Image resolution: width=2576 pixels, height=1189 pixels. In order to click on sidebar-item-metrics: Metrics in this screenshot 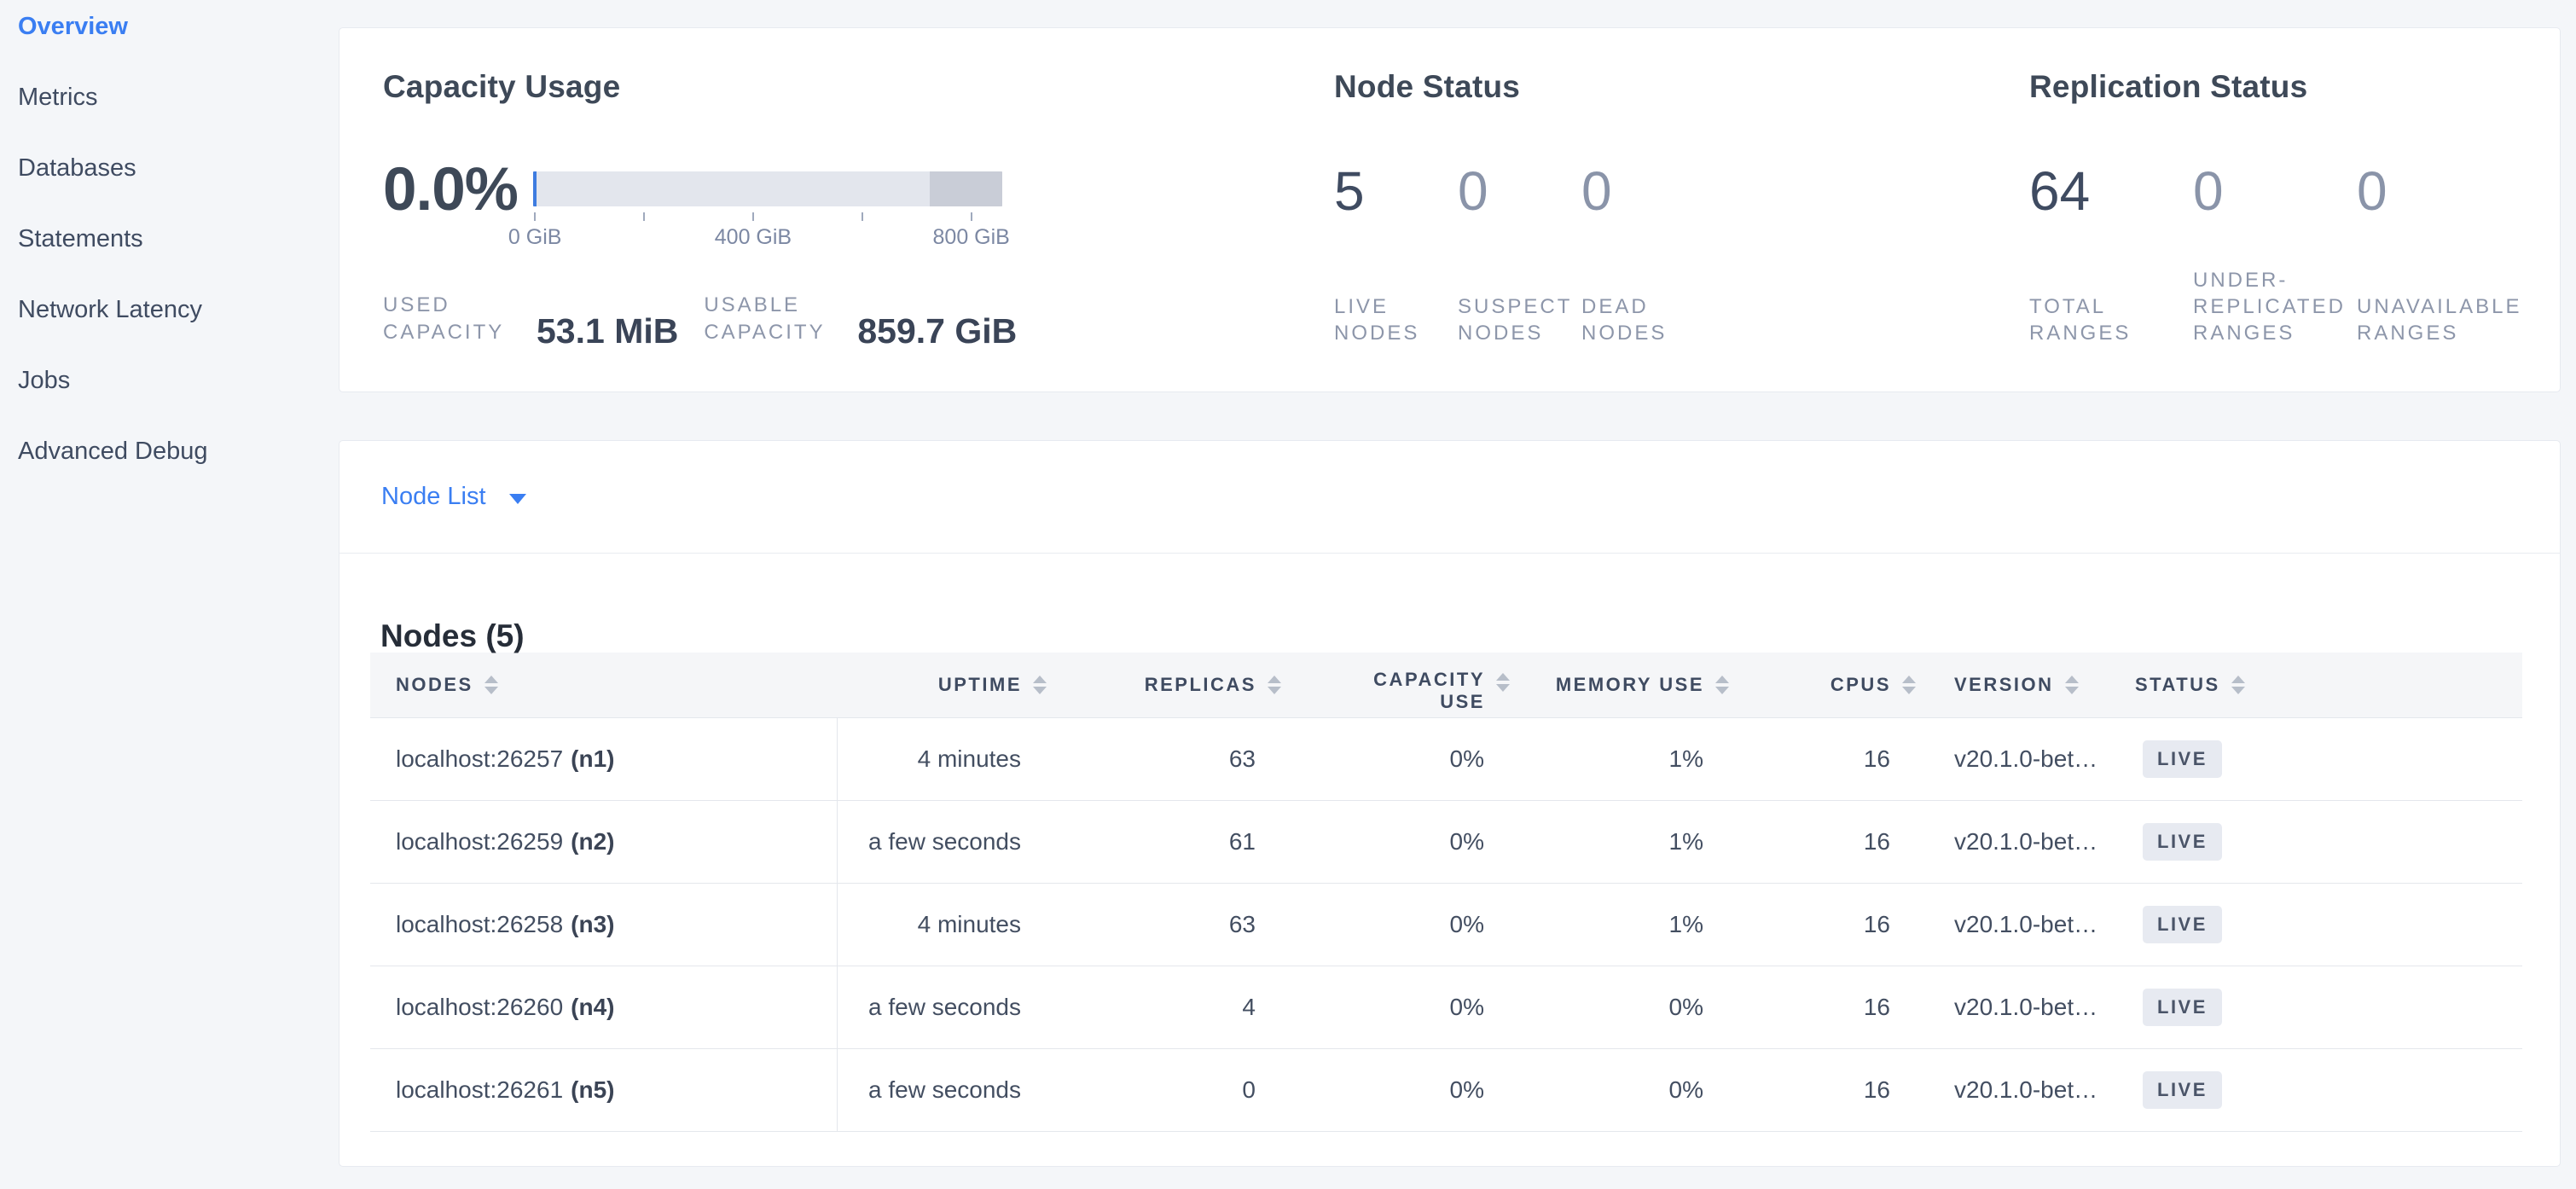, I will do `click(58, 97)`.